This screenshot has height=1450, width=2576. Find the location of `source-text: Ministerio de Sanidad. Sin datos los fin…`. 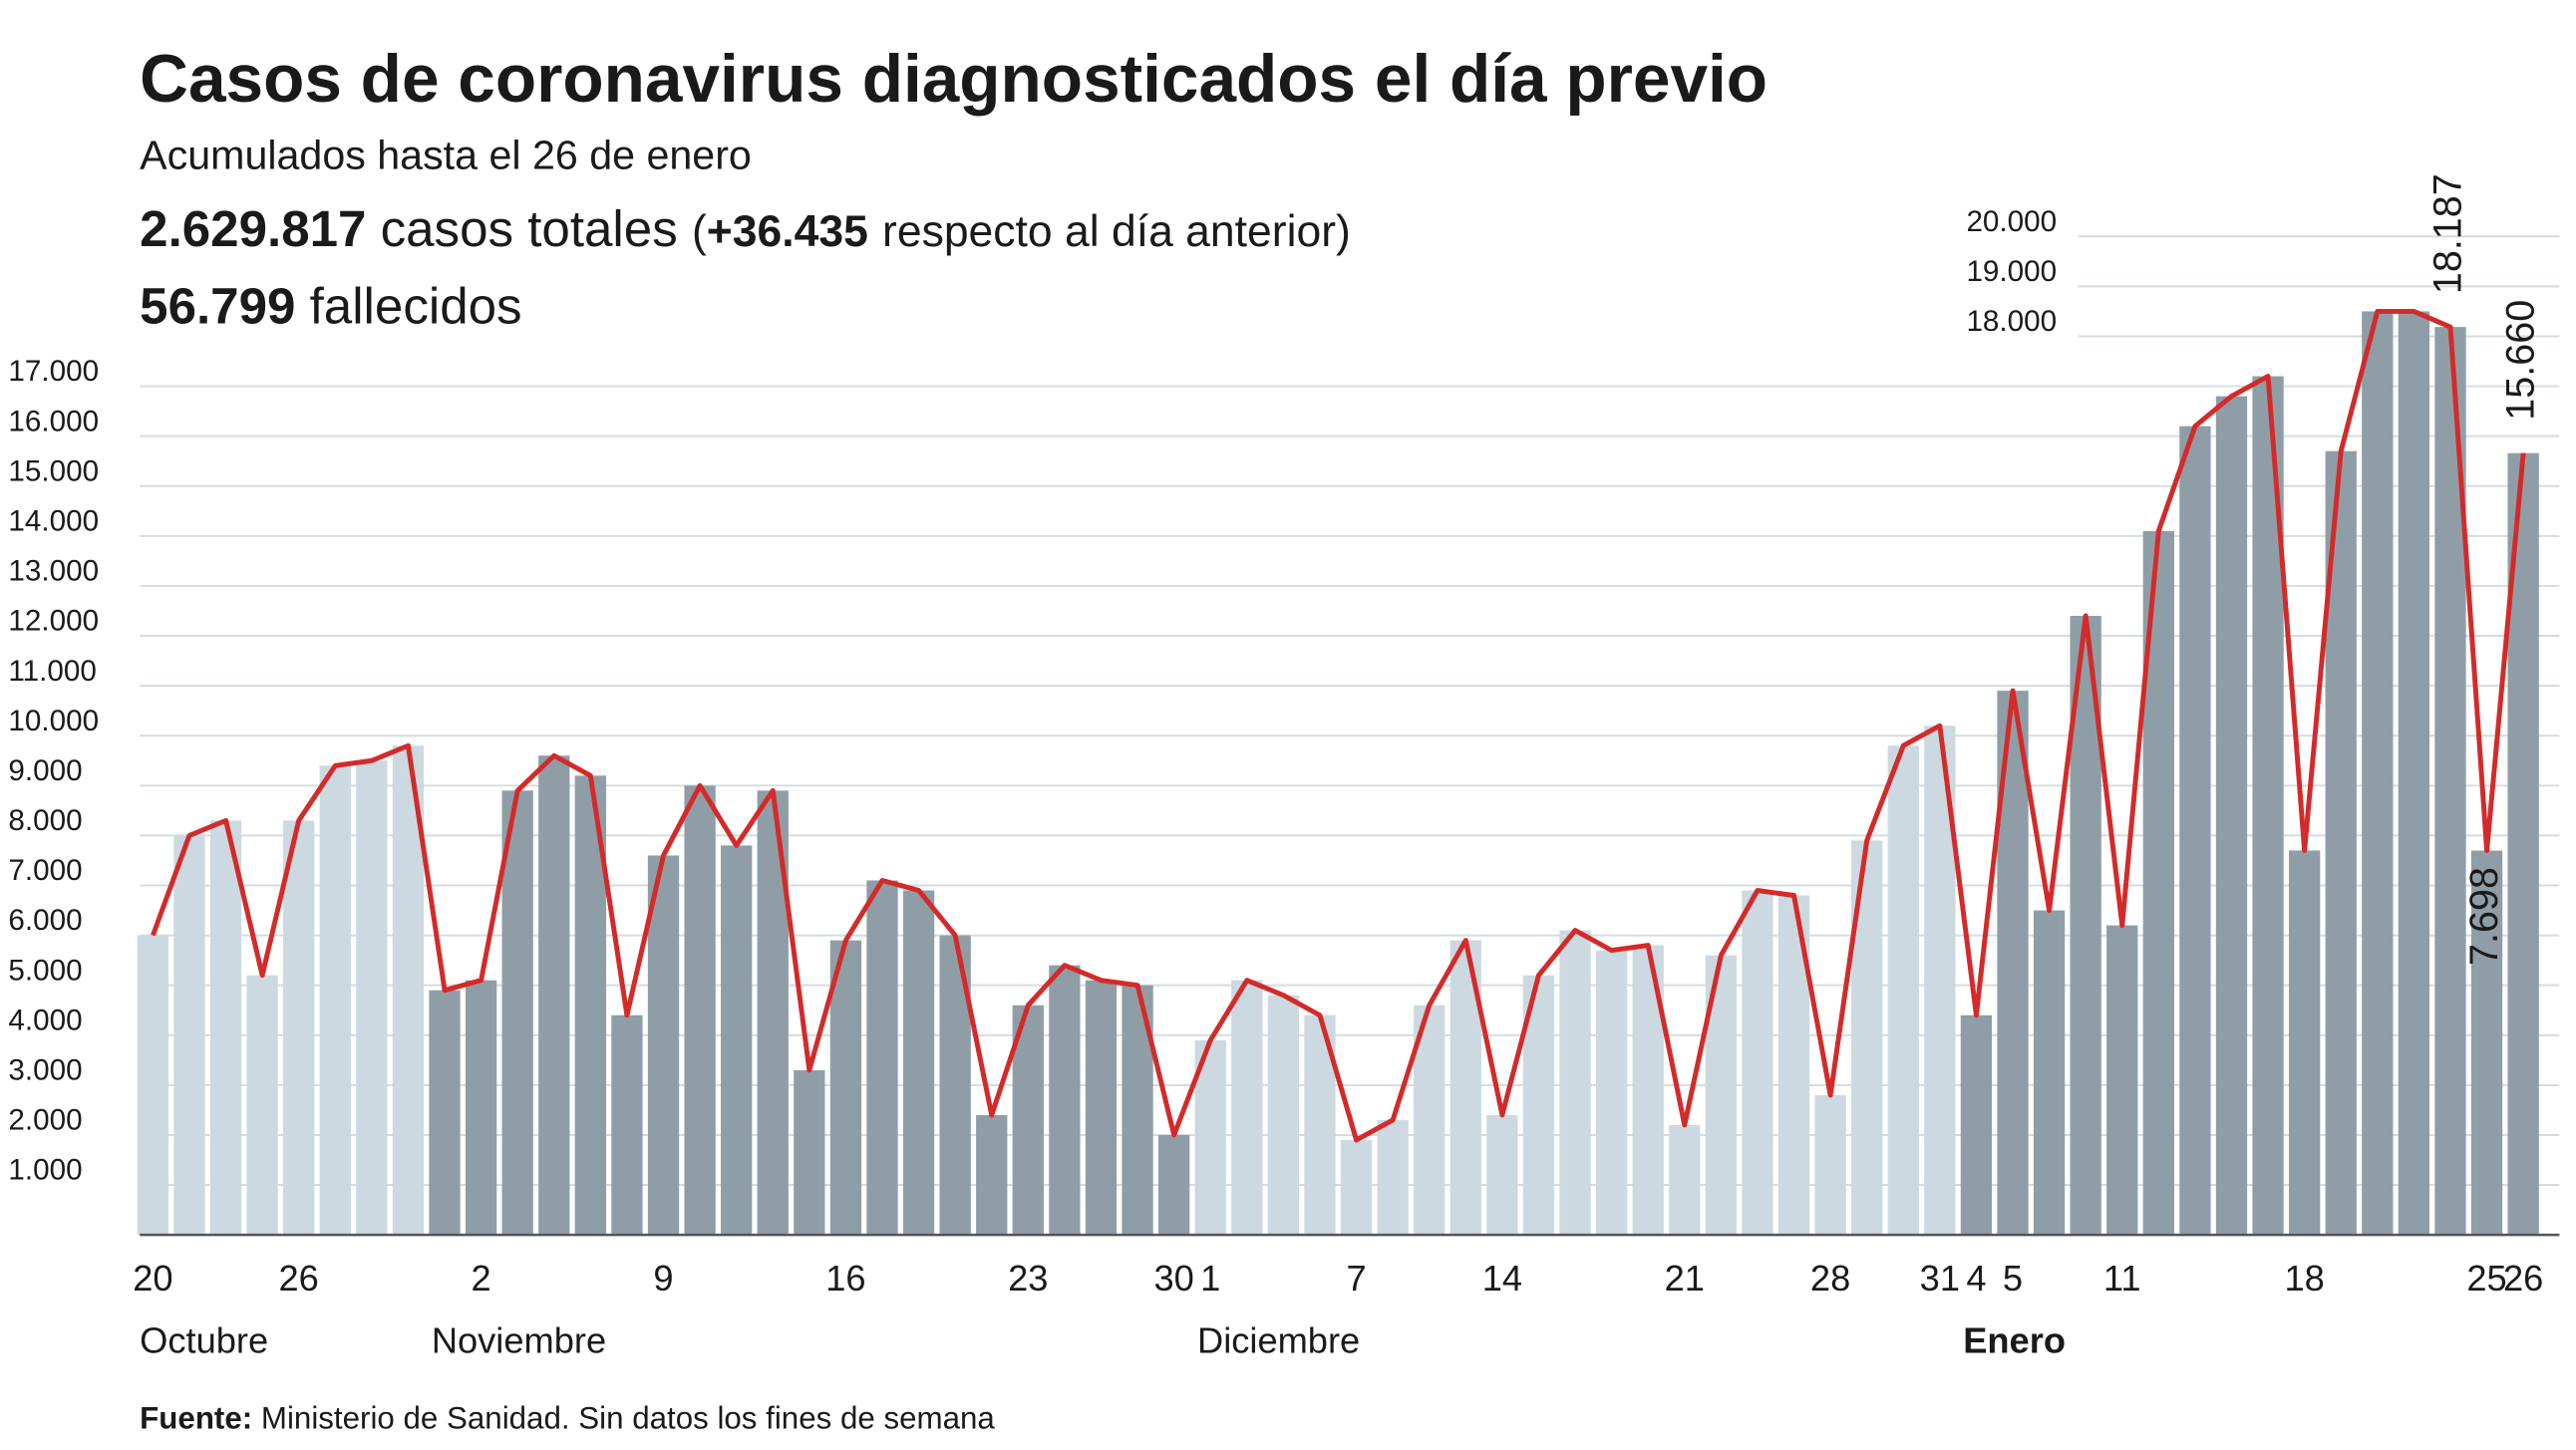

source-text: Ministerio de Sanidad. Sin datos los fin… is located at coordinates (628, 1418).